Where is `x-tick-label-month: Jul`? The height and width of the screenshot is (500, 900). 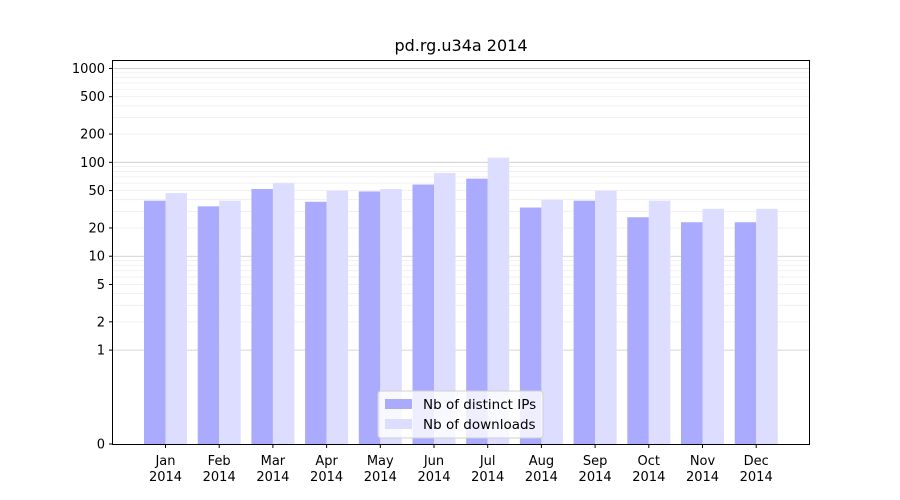
x-tick-label-month: Jul is located at coordinates (487, 461).